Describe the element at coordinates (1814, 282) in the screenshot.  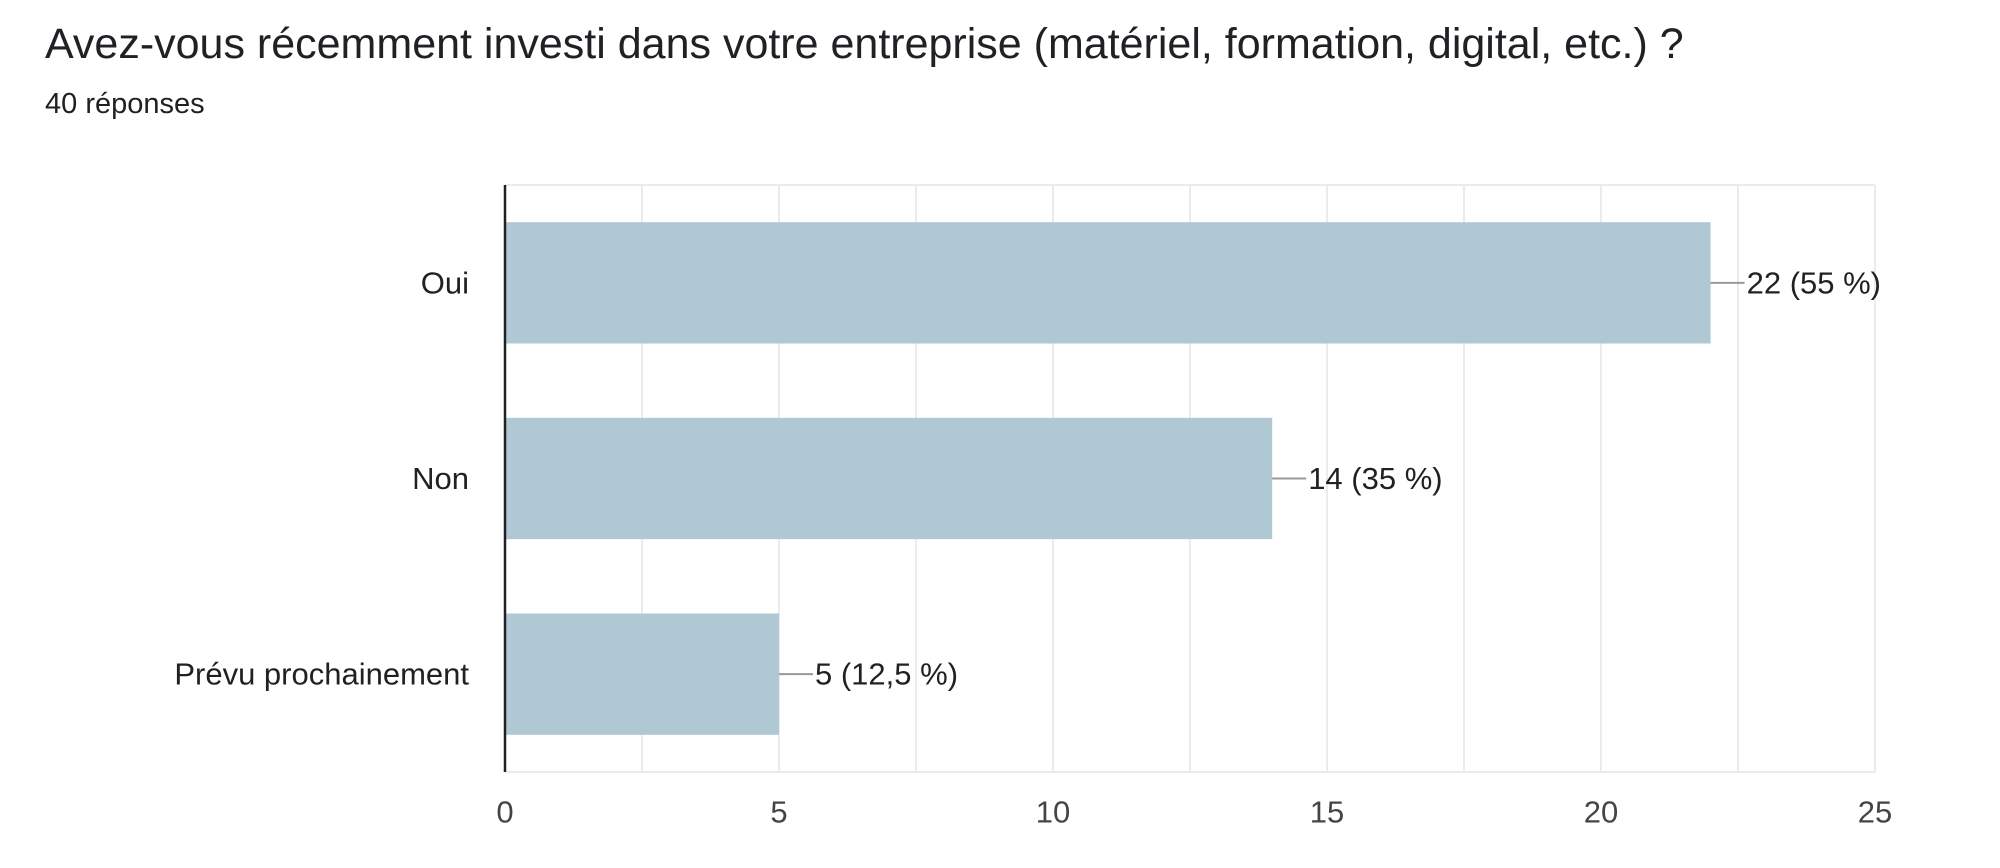
I see `data-label: 22 (55 %)` at that location.